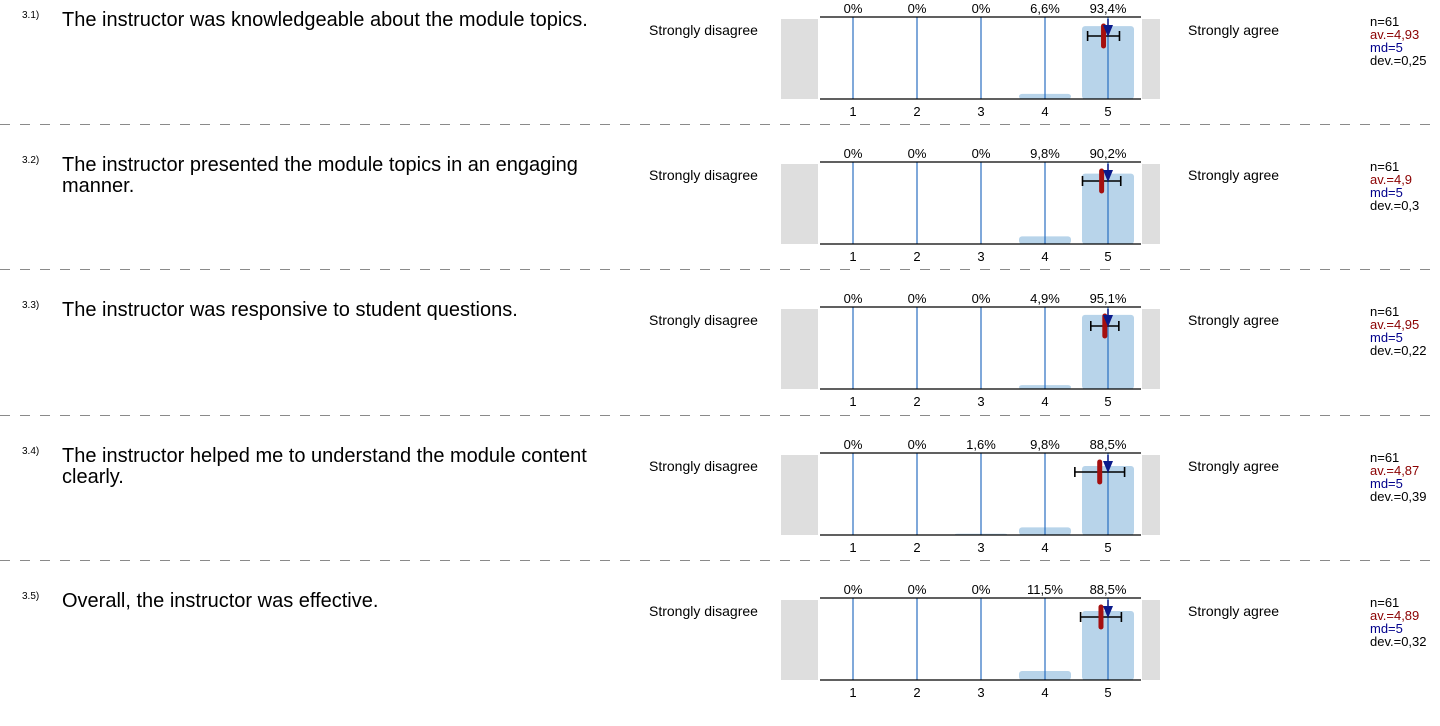  Describe the element at coordinates (1395, 34) in the screenshot. I see `stat-average: av.=4,93` at that location.